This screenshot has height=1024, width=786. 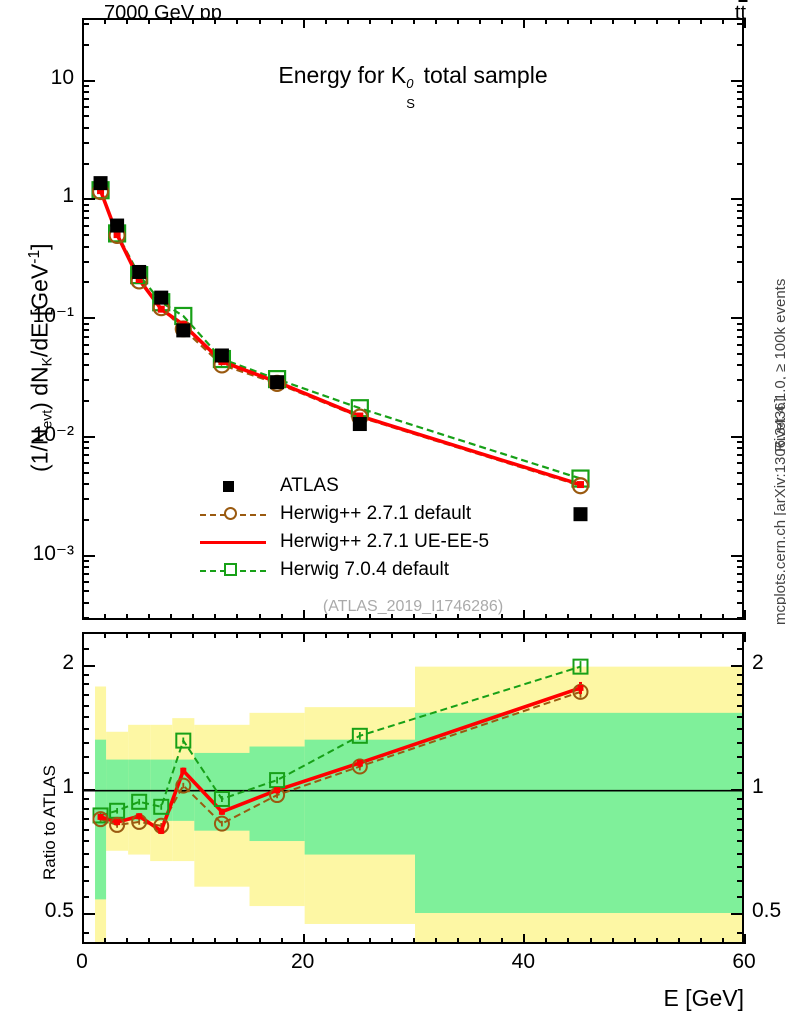 I want to click on legend-key-dashed-square-icon, so click(x=233, y=570).